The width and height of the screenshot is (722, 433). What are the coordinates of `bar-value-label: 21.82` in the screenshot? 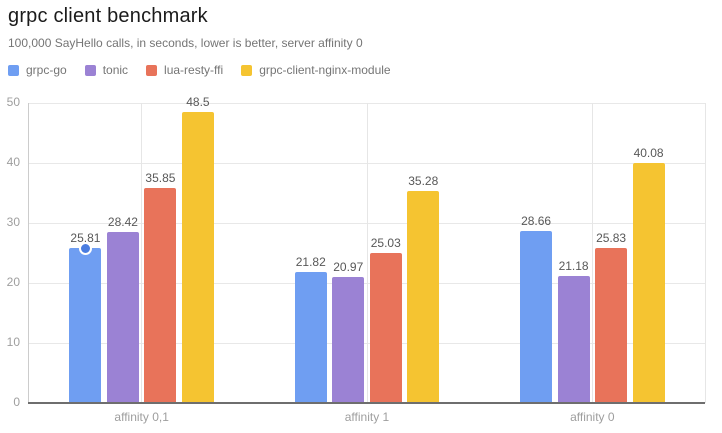 It's located at (310, 262).